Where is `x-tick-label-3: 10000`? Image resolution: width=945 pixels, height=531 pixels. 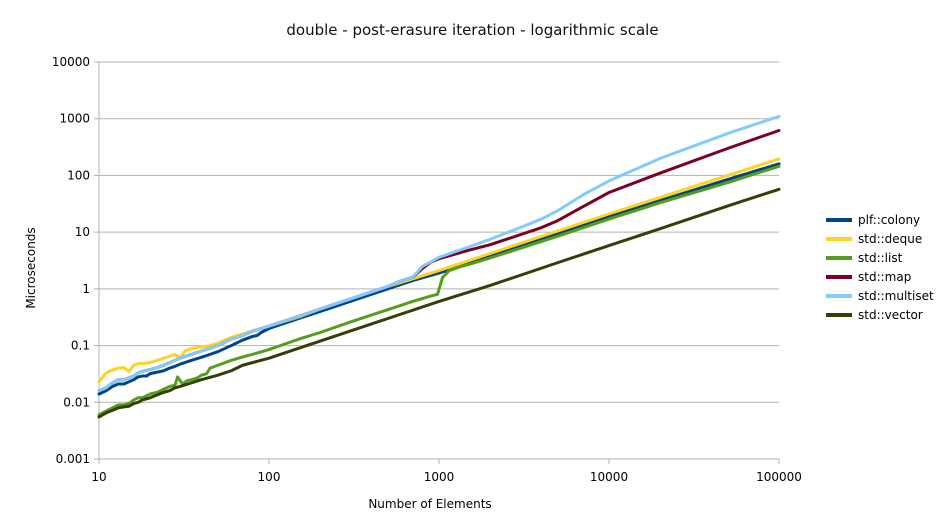
x-tick-label-3: 10000 is located at coordinates (609, 477).